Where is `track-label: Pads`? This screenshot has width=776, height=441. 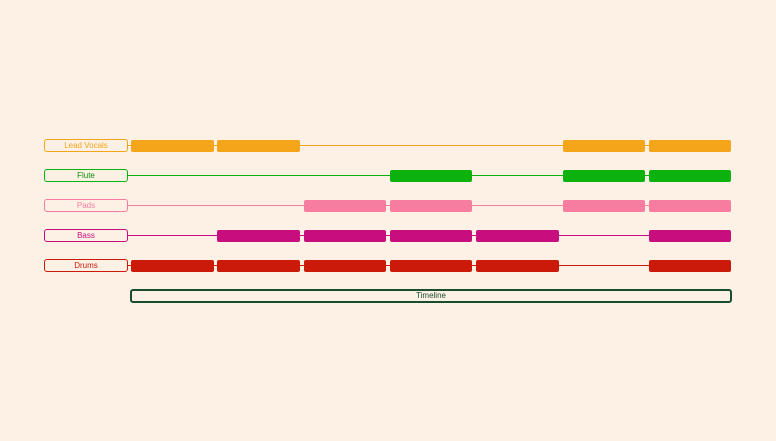 track-label: Pads is located at coordinates (86, 205).